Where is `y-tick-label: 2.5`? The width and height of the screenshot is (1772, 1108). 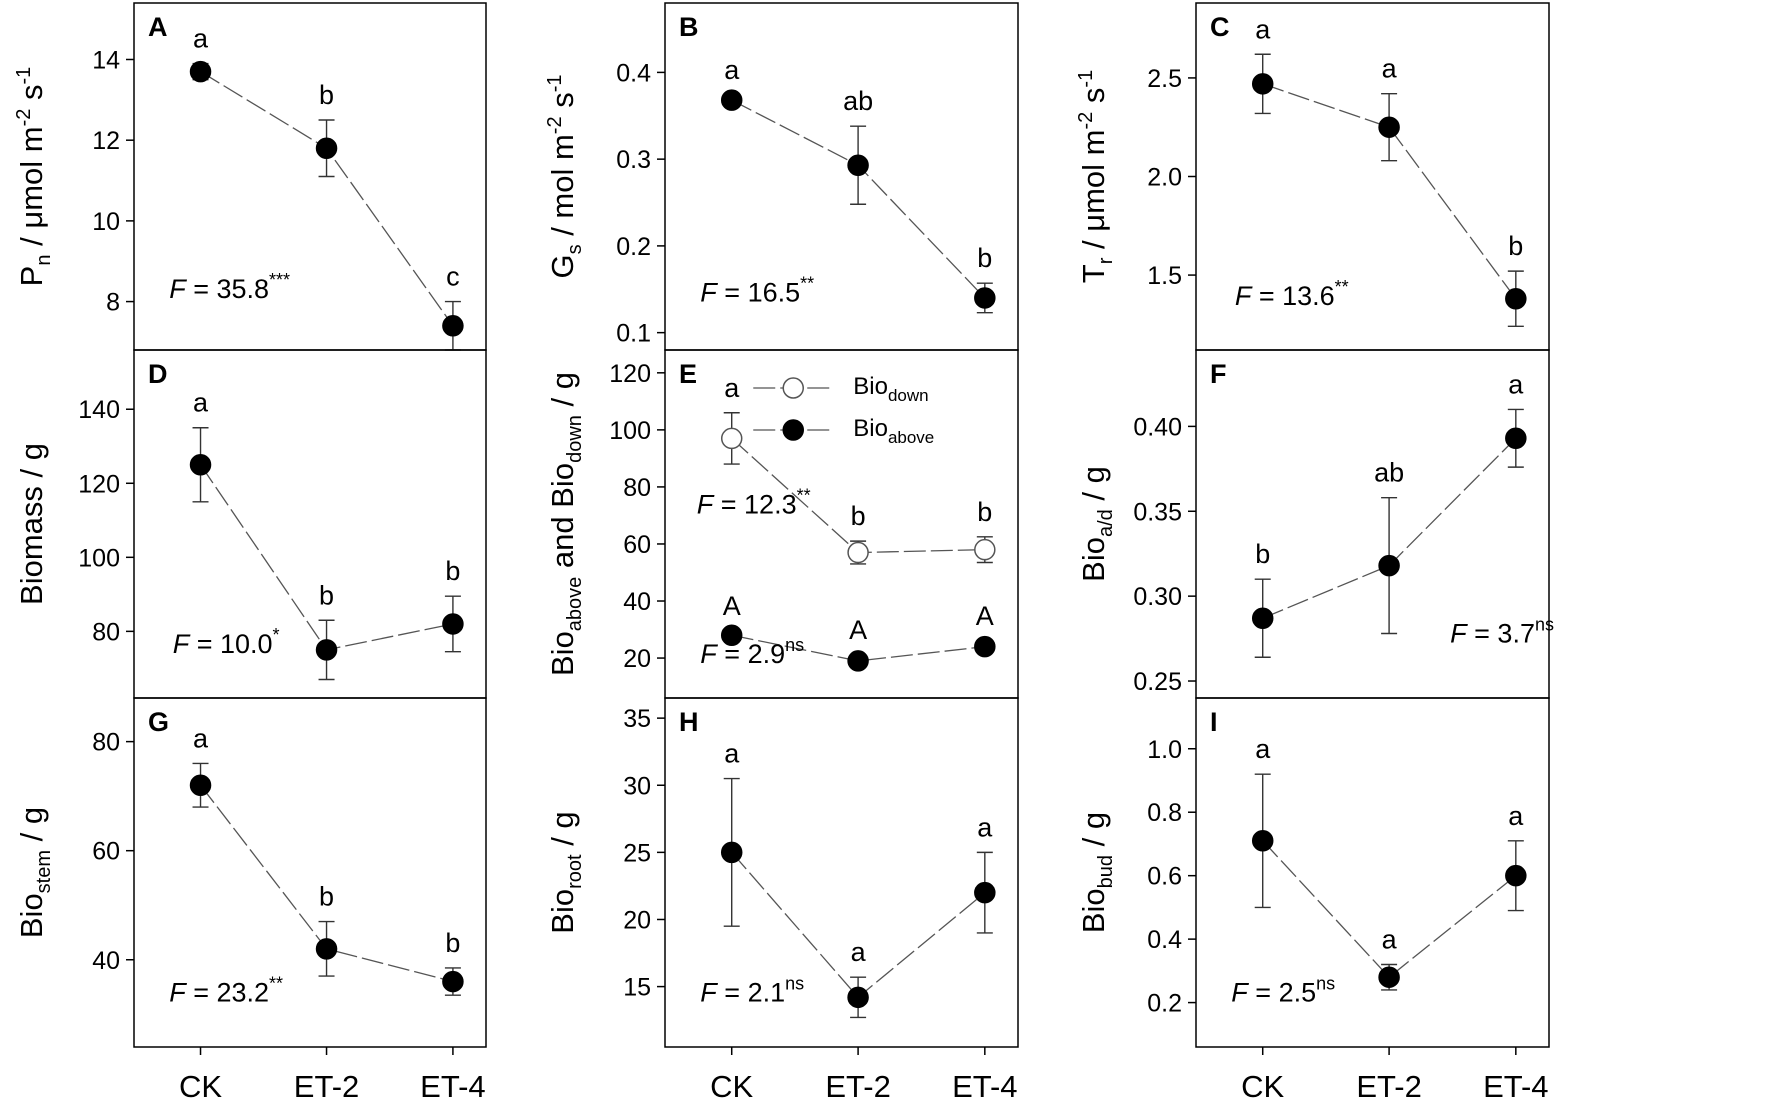 y-tick-label: 2.5 is located at coordinates (1164, 79).